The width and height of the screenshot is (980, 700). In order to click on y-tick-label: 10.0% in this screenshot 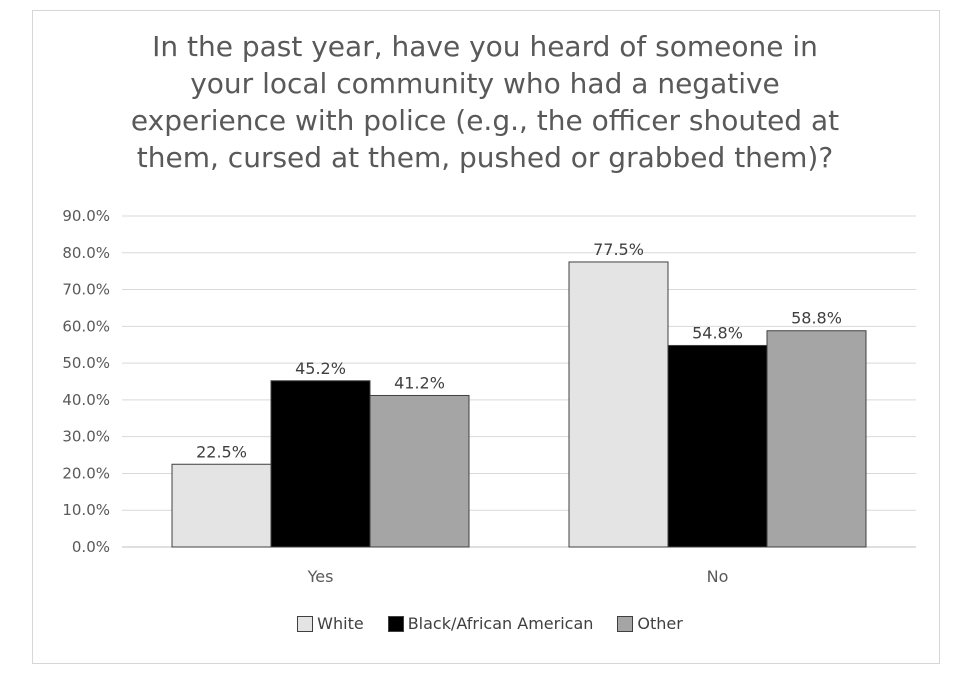, I will do `click(86, 510)`.